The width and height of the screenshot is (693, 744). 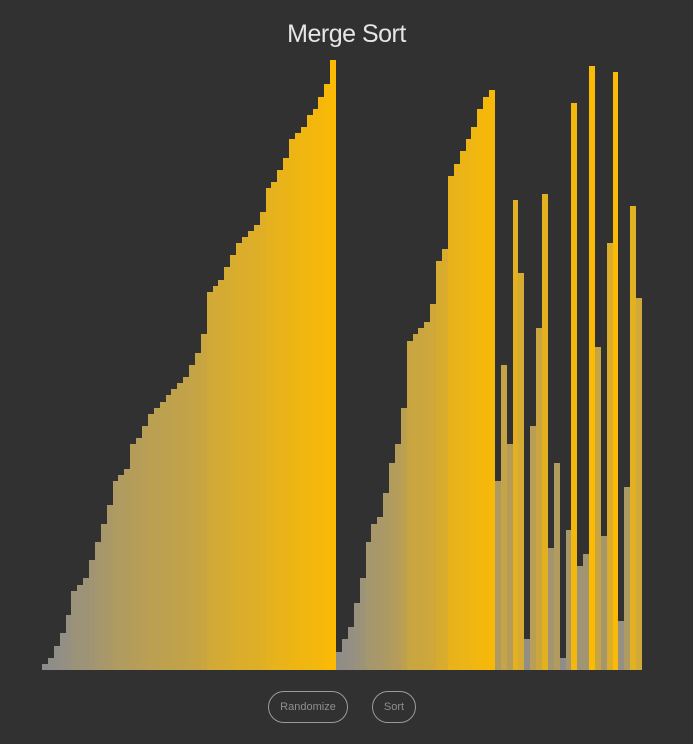 I want to click on controls-bar: Randomize Sort, so click(x=346, y=708).